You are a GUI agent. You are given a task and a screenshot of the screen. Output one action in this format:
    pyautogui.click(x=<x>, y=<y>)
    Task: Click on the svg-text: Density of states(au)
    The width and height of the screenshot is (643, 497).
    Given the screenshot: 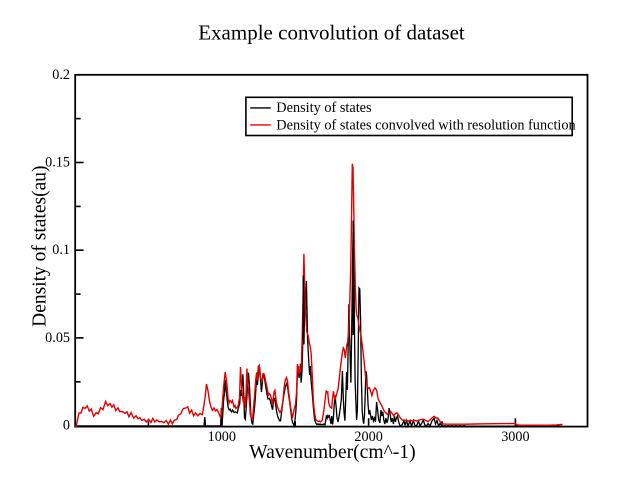 What is the action you would take?
    pyautogui.click(x=40, y=246)
    